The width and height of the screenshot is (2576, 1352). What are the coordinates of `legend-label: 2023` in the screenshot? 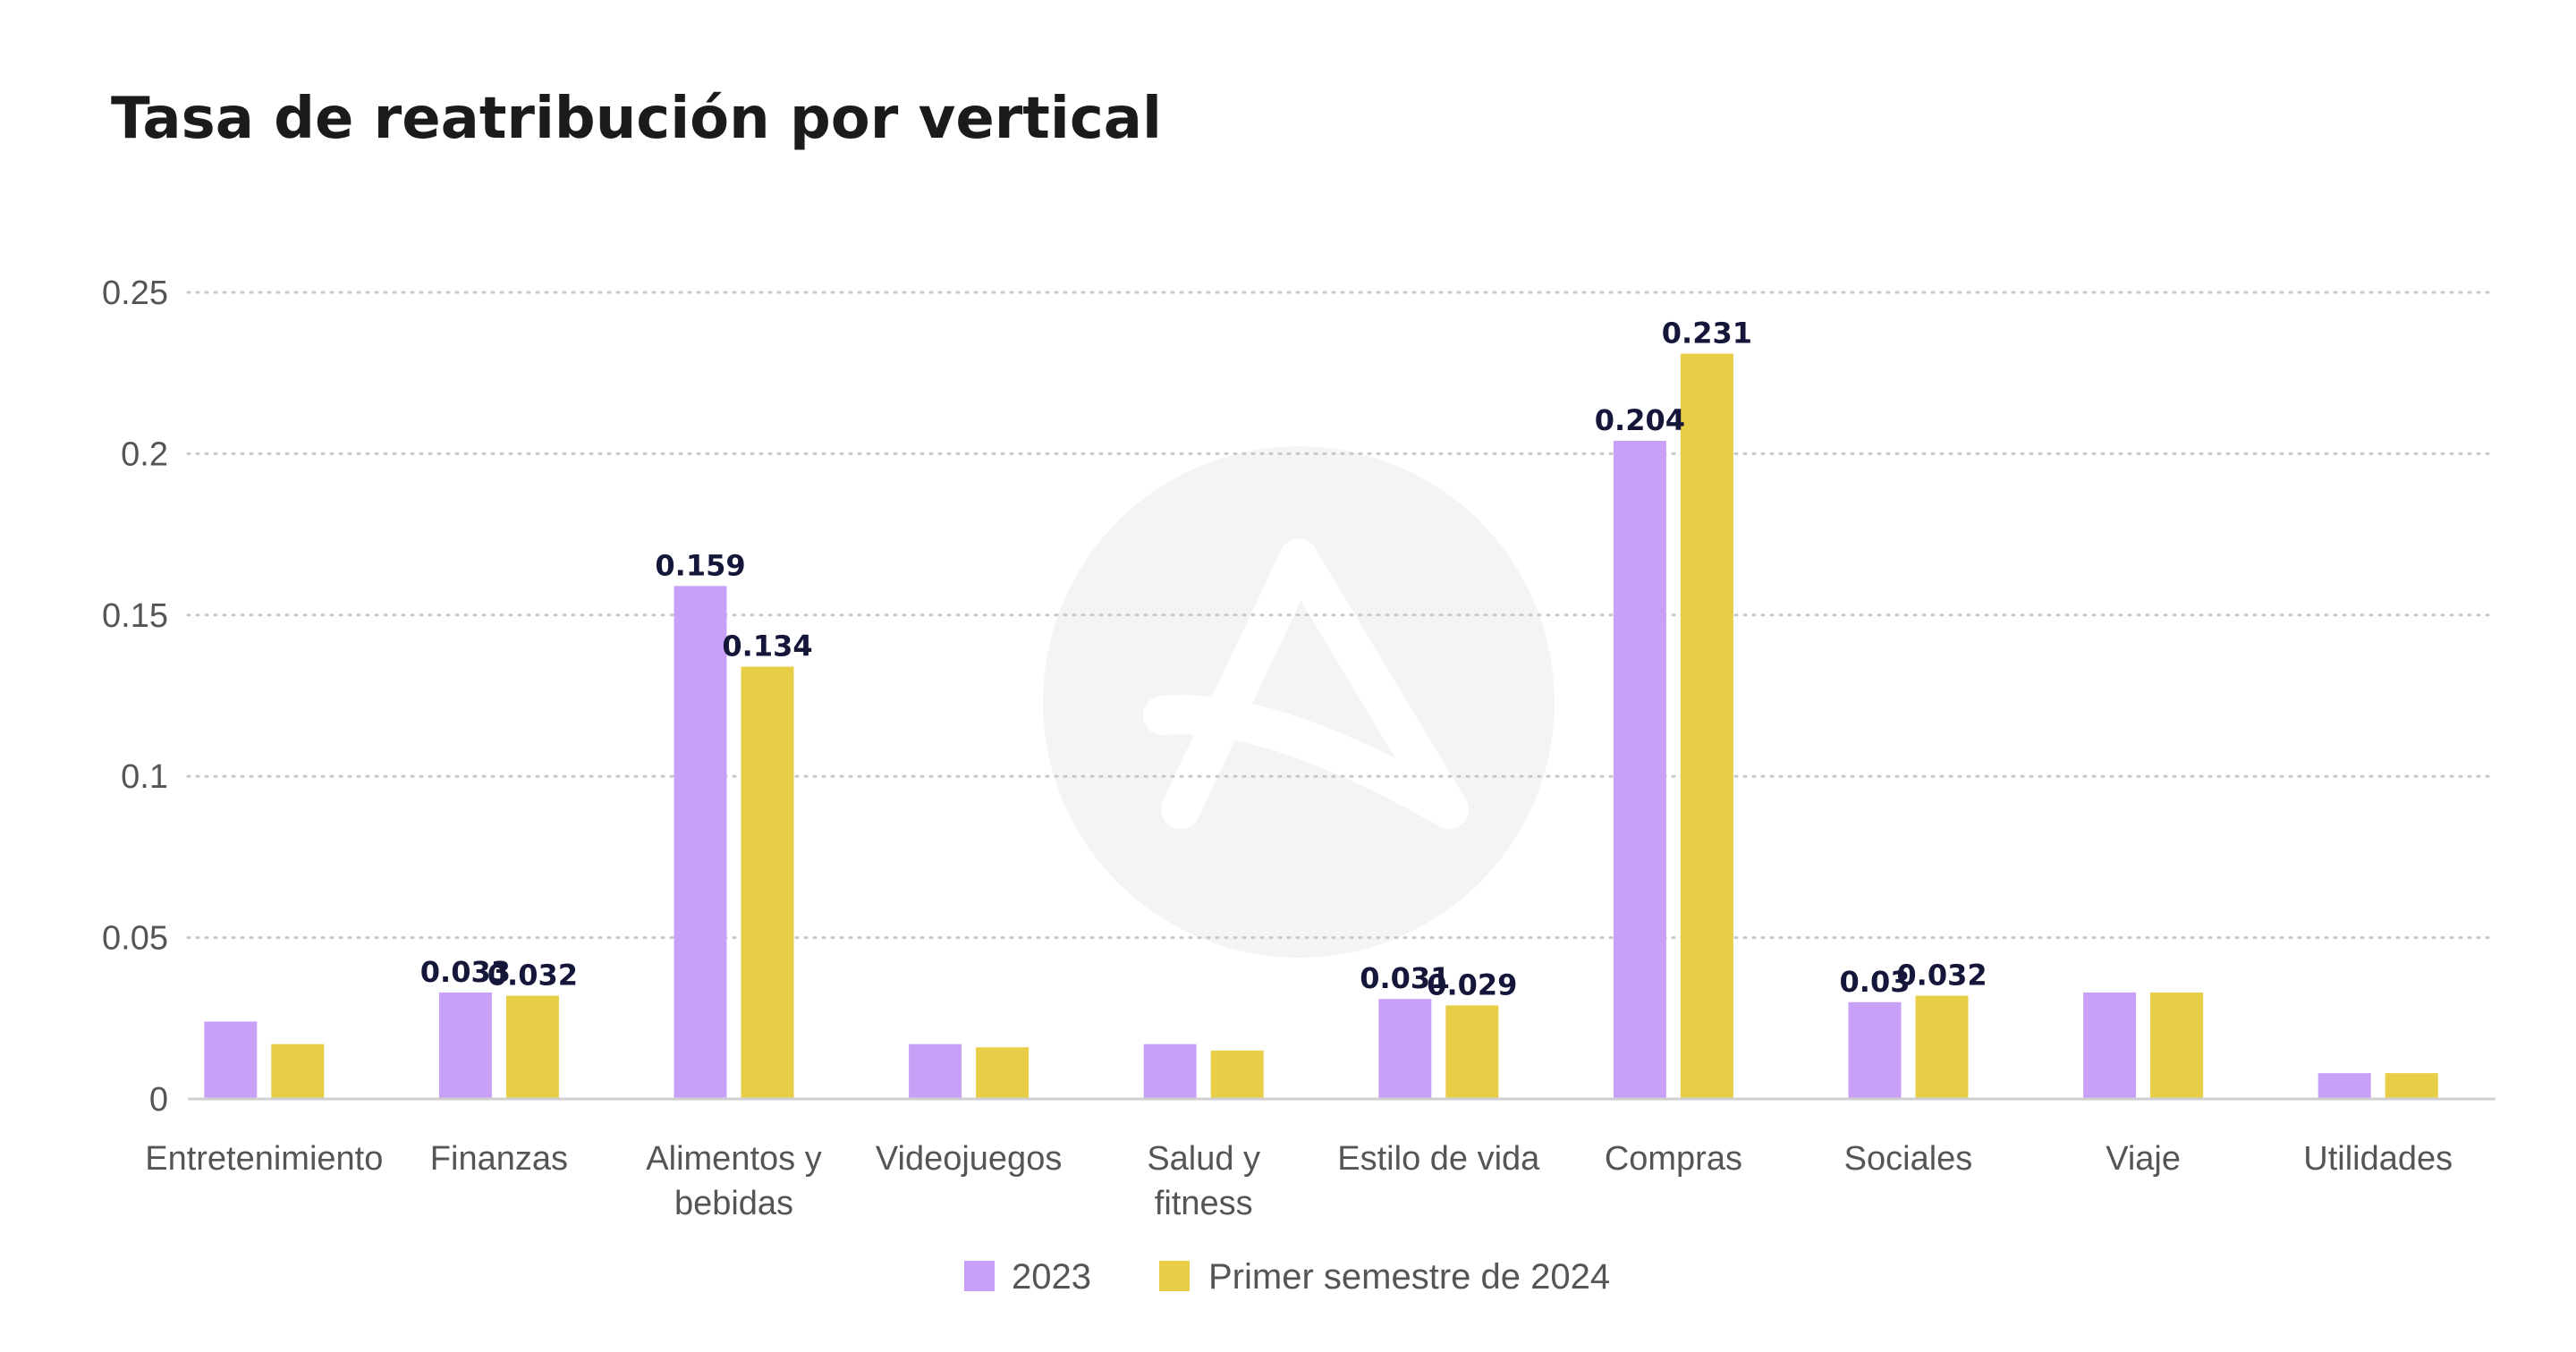 It's located at (1051, 1277).